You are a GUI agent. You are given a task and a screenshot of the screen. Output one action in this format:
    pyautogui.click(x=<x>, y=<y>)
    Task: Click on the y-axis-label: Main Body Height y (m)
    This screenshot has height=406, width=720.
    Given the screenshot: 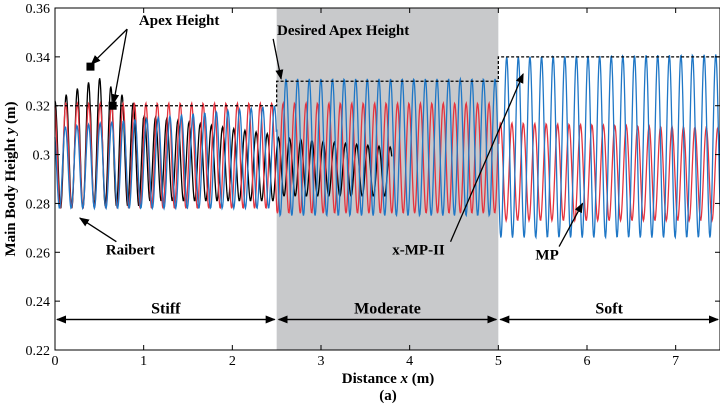 What is the action you would take?
    pyautogui.click(x=11, y=178)
    